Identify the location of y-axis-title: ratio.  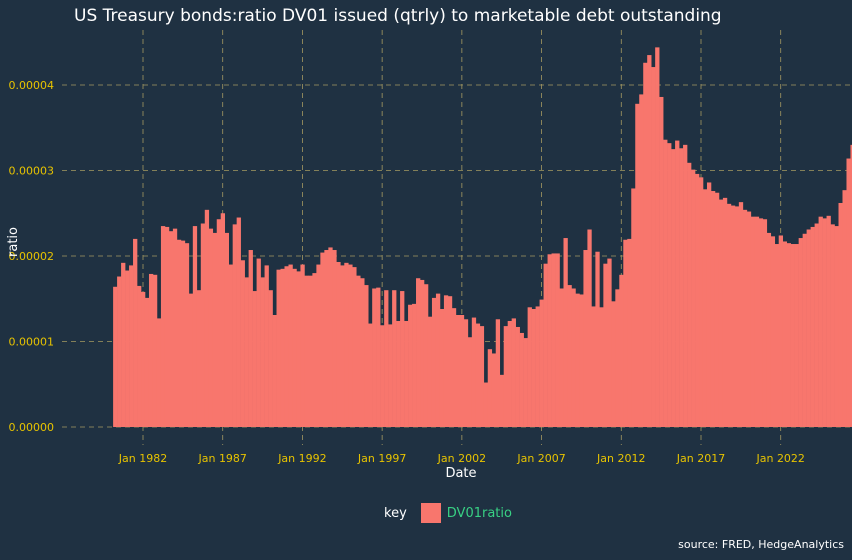
(13, 242).